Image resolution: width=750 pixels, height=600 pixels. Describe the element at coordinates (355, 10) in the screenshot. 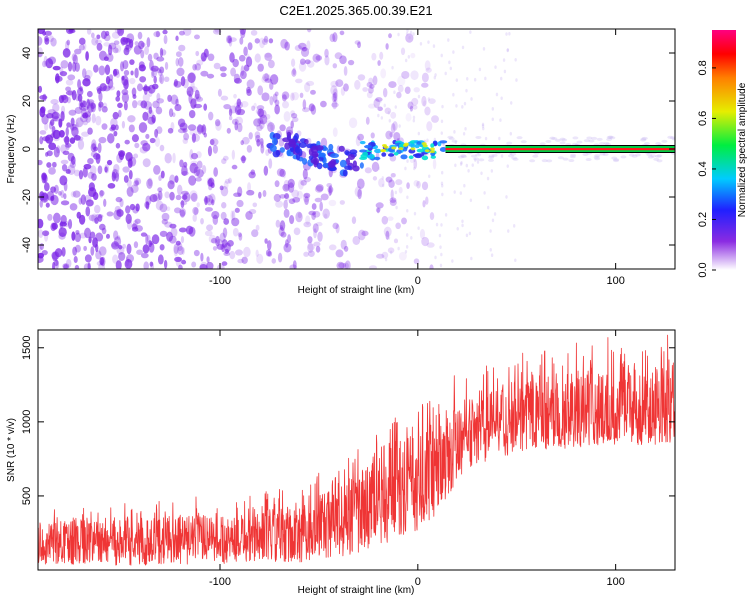

I see `chart-title: C2E1.2025.365.00.39.E21` at that location.